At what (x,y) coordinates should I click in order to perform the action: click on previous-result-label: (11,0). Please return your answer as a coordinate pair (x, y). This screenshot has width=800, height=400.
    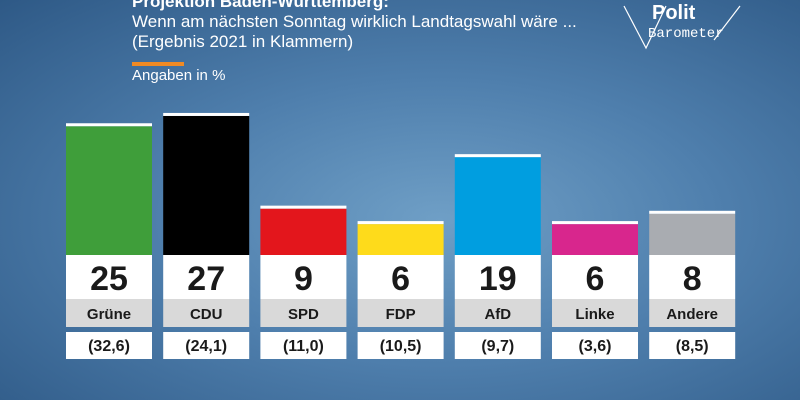
    Looking at the image, I should click on (303, 346).